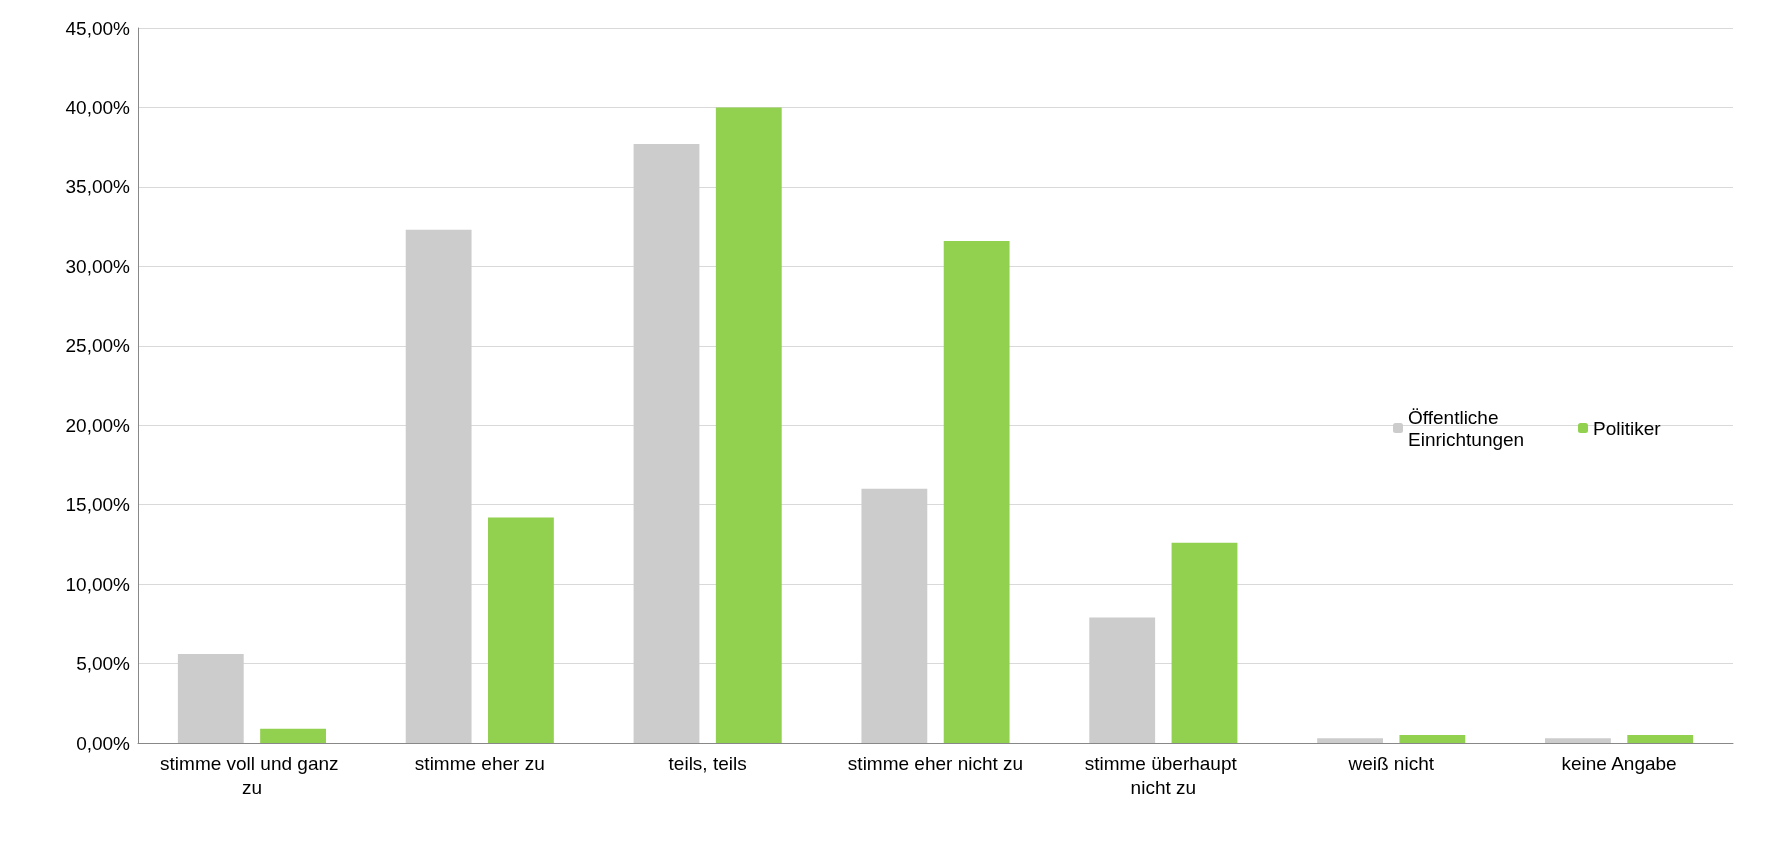 The width and height of the screenshot is (1769, 859). Describe the element at coordinates (98, 187) in the screenshot. I see `y-tick-label: 35,00%` at that location.